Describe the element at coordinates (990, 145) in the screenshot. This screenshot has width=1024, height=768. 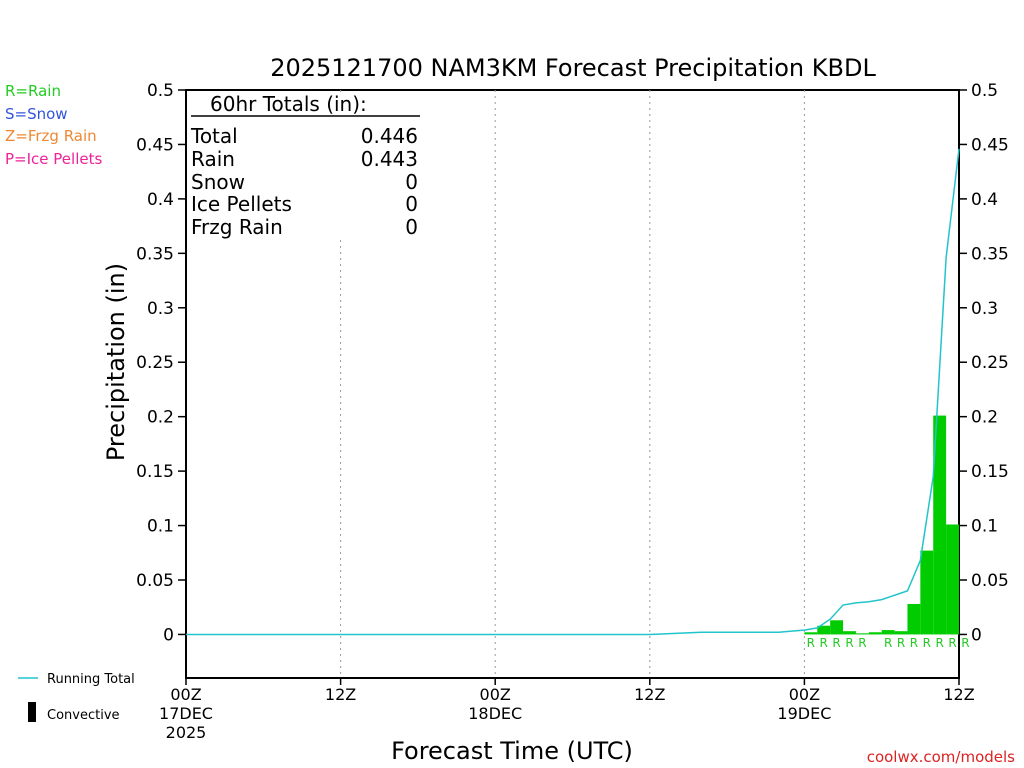
I see `y-tick-label-right: 0.45` at that location.